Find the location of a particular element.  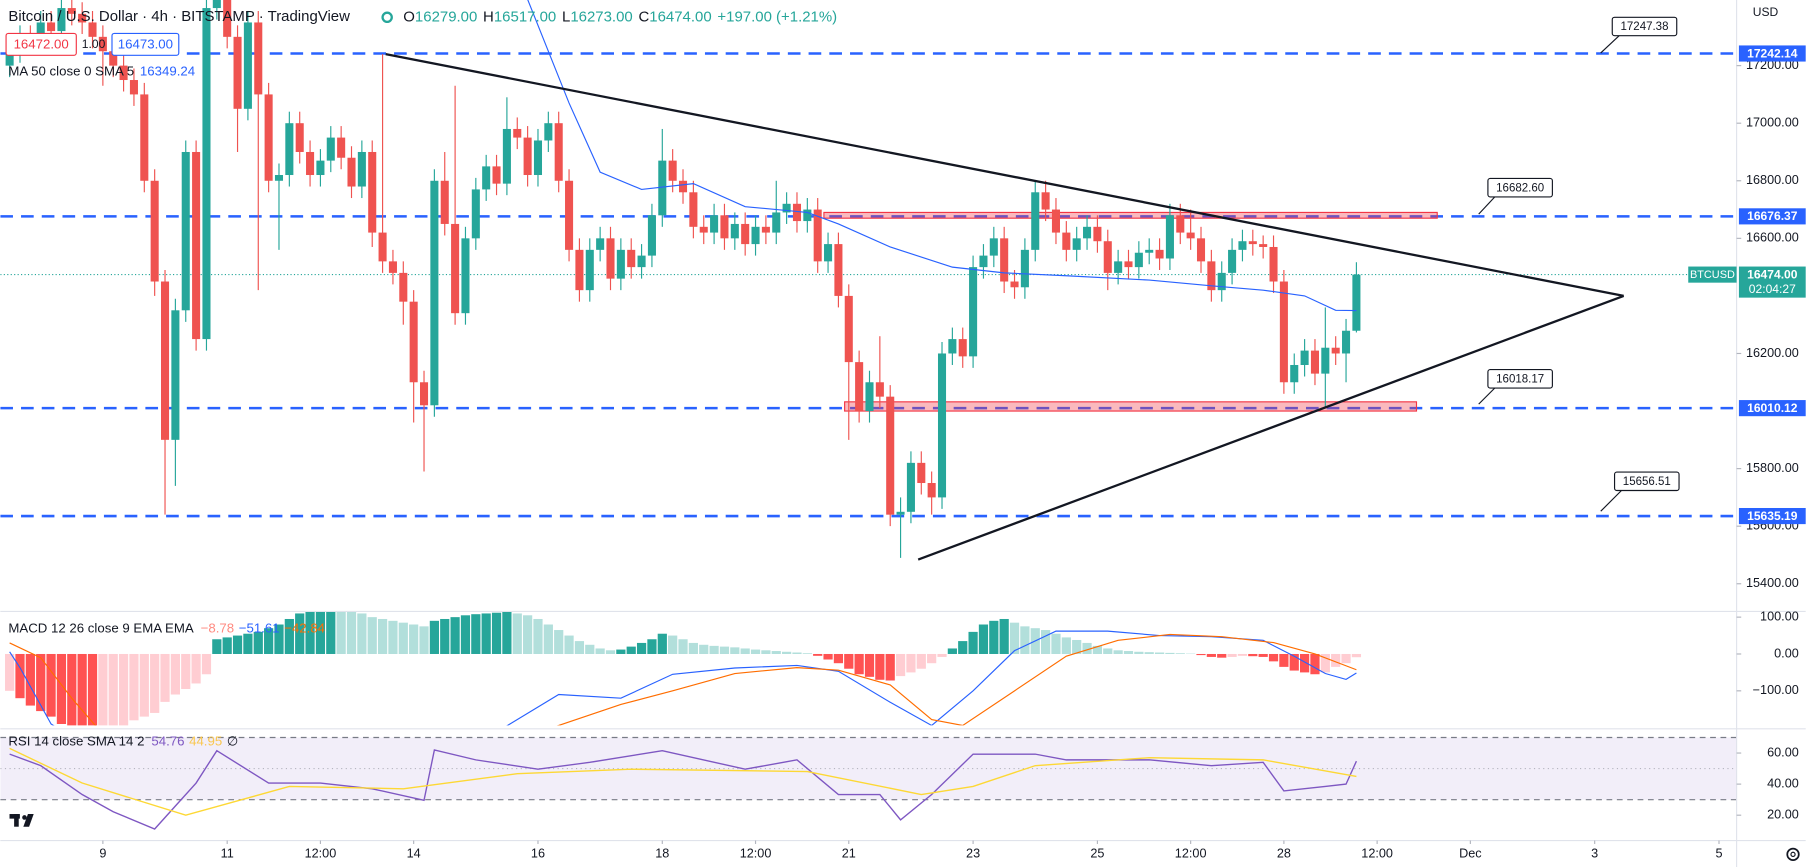

gear-ring is located at coordinates (1793, 854).